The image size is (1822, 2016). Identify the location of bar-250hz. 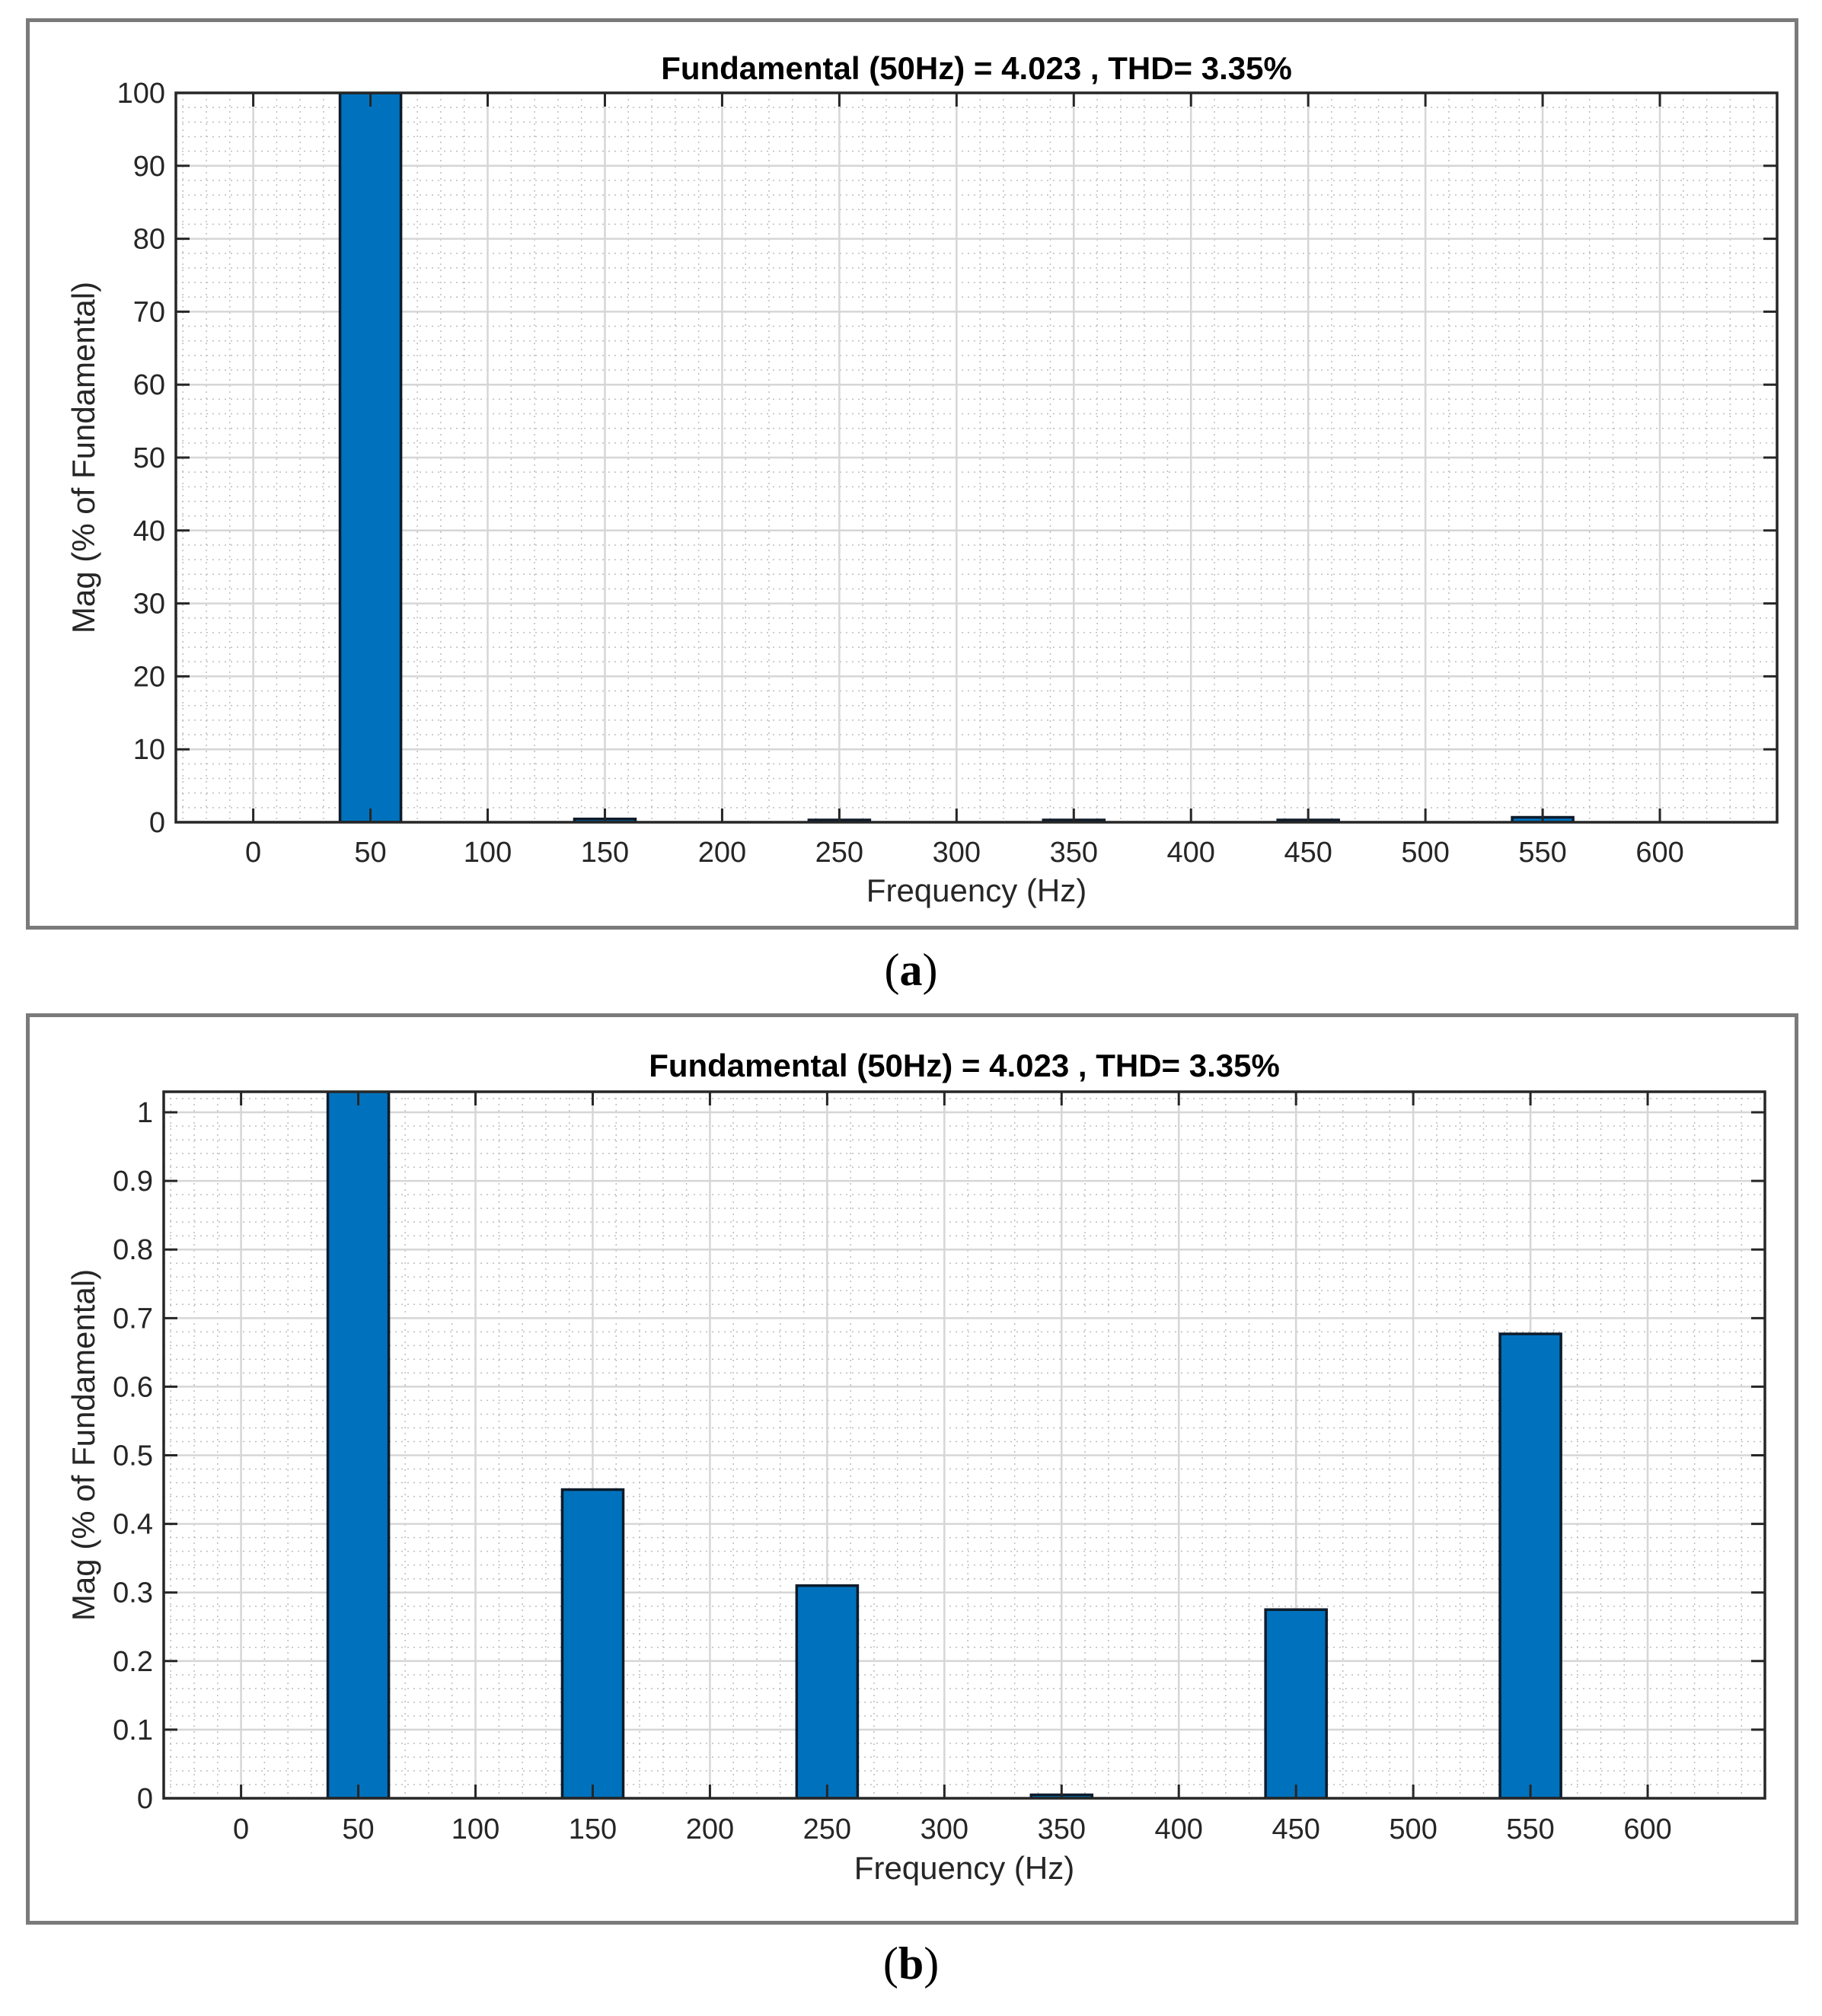
(828, 1691).